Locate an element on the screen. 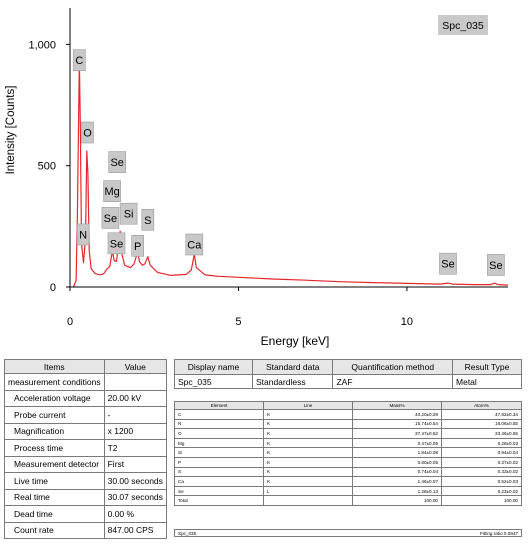  fitting-ratio: Fitting ratio 0.0847 is located at coordinates (498, 533).